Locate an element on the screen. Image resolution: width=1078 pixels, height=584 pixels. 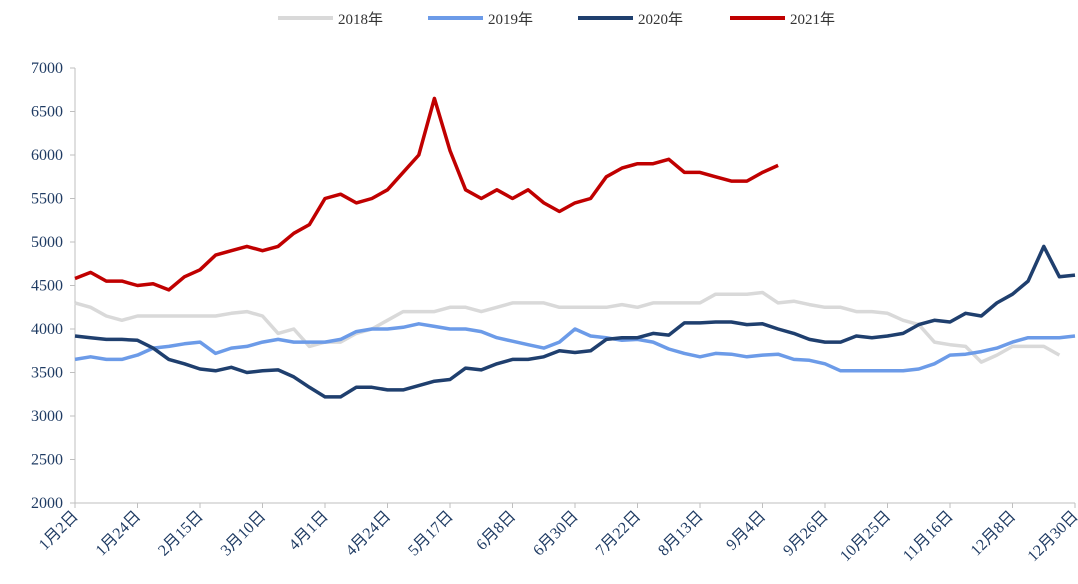
x-tick-label: 4月1日 is located at coordinates (309, 531).